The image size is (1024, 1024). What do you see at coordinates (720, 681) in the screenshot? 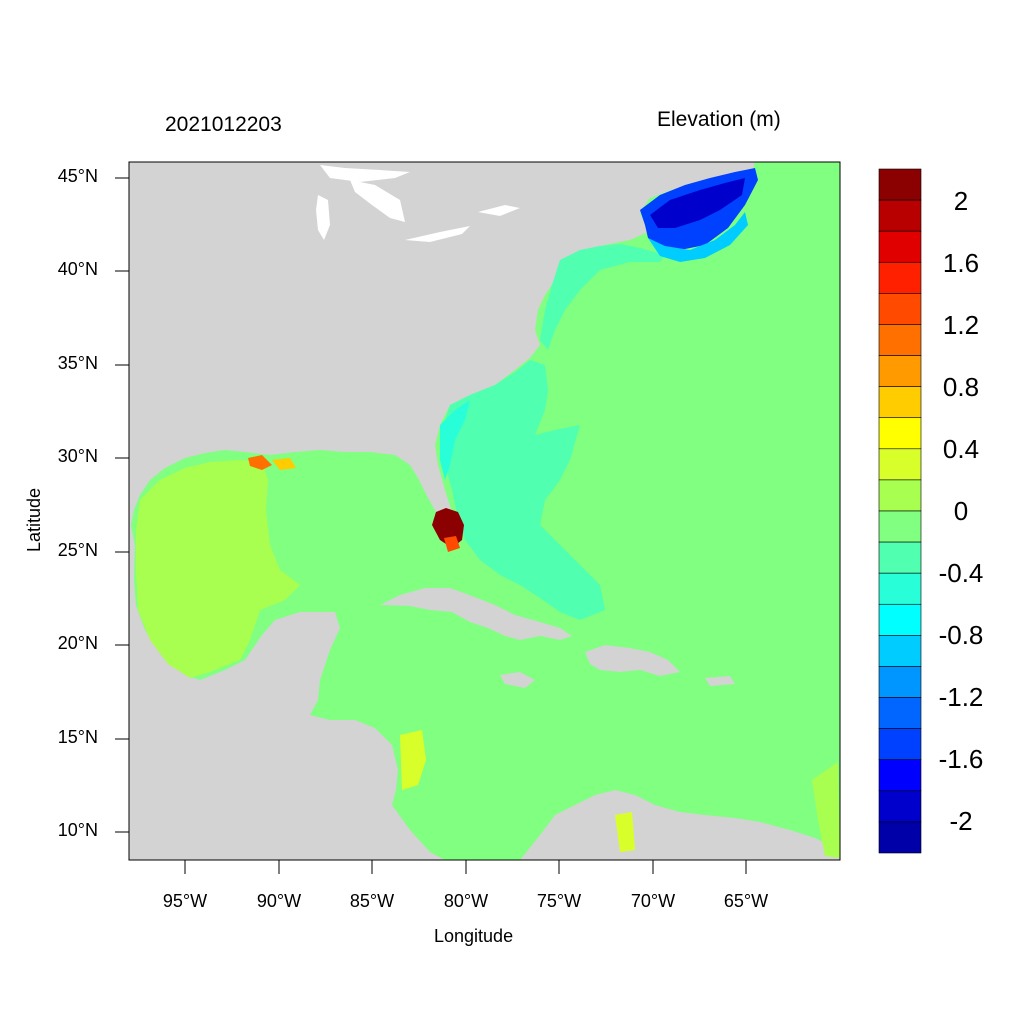
I see `land-puerto-rico` at bounding box center [720, 681].